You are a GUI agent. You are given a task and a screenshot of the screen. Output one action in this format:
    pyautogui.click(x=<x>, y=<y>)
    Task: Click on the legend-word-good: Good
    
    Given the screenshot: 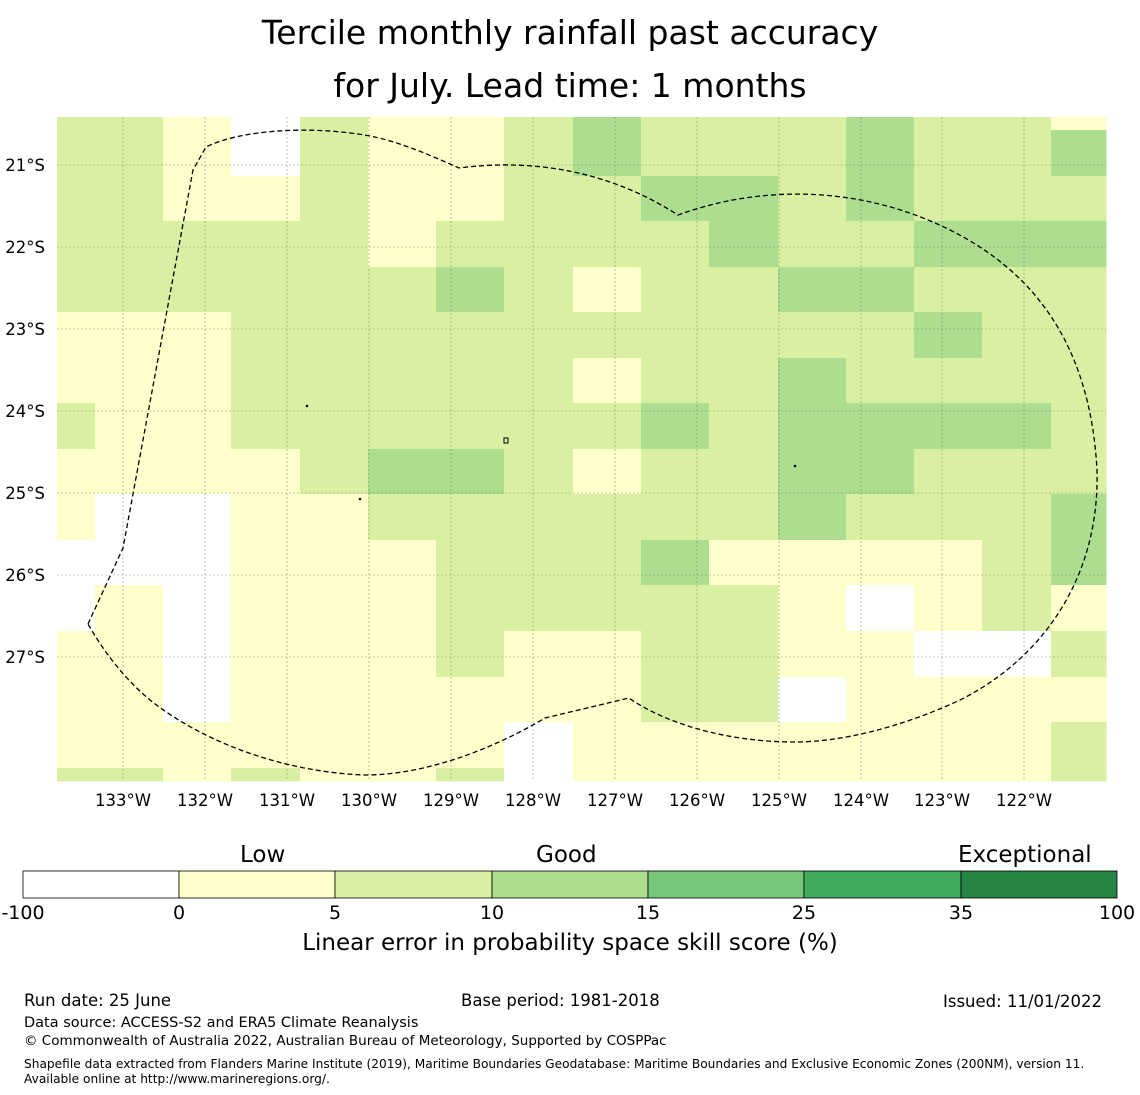 What is the action you would take?
    pyautogui.click(x=566, y=855)
    